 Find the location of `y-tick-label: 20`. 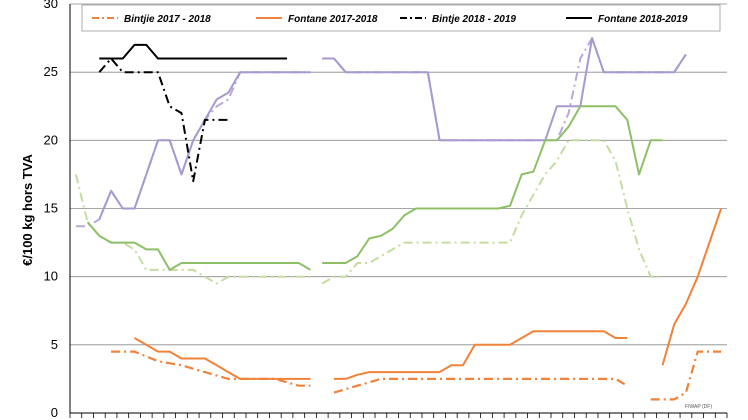

y-tick-label: 20 is located at coordinates (51, 139).